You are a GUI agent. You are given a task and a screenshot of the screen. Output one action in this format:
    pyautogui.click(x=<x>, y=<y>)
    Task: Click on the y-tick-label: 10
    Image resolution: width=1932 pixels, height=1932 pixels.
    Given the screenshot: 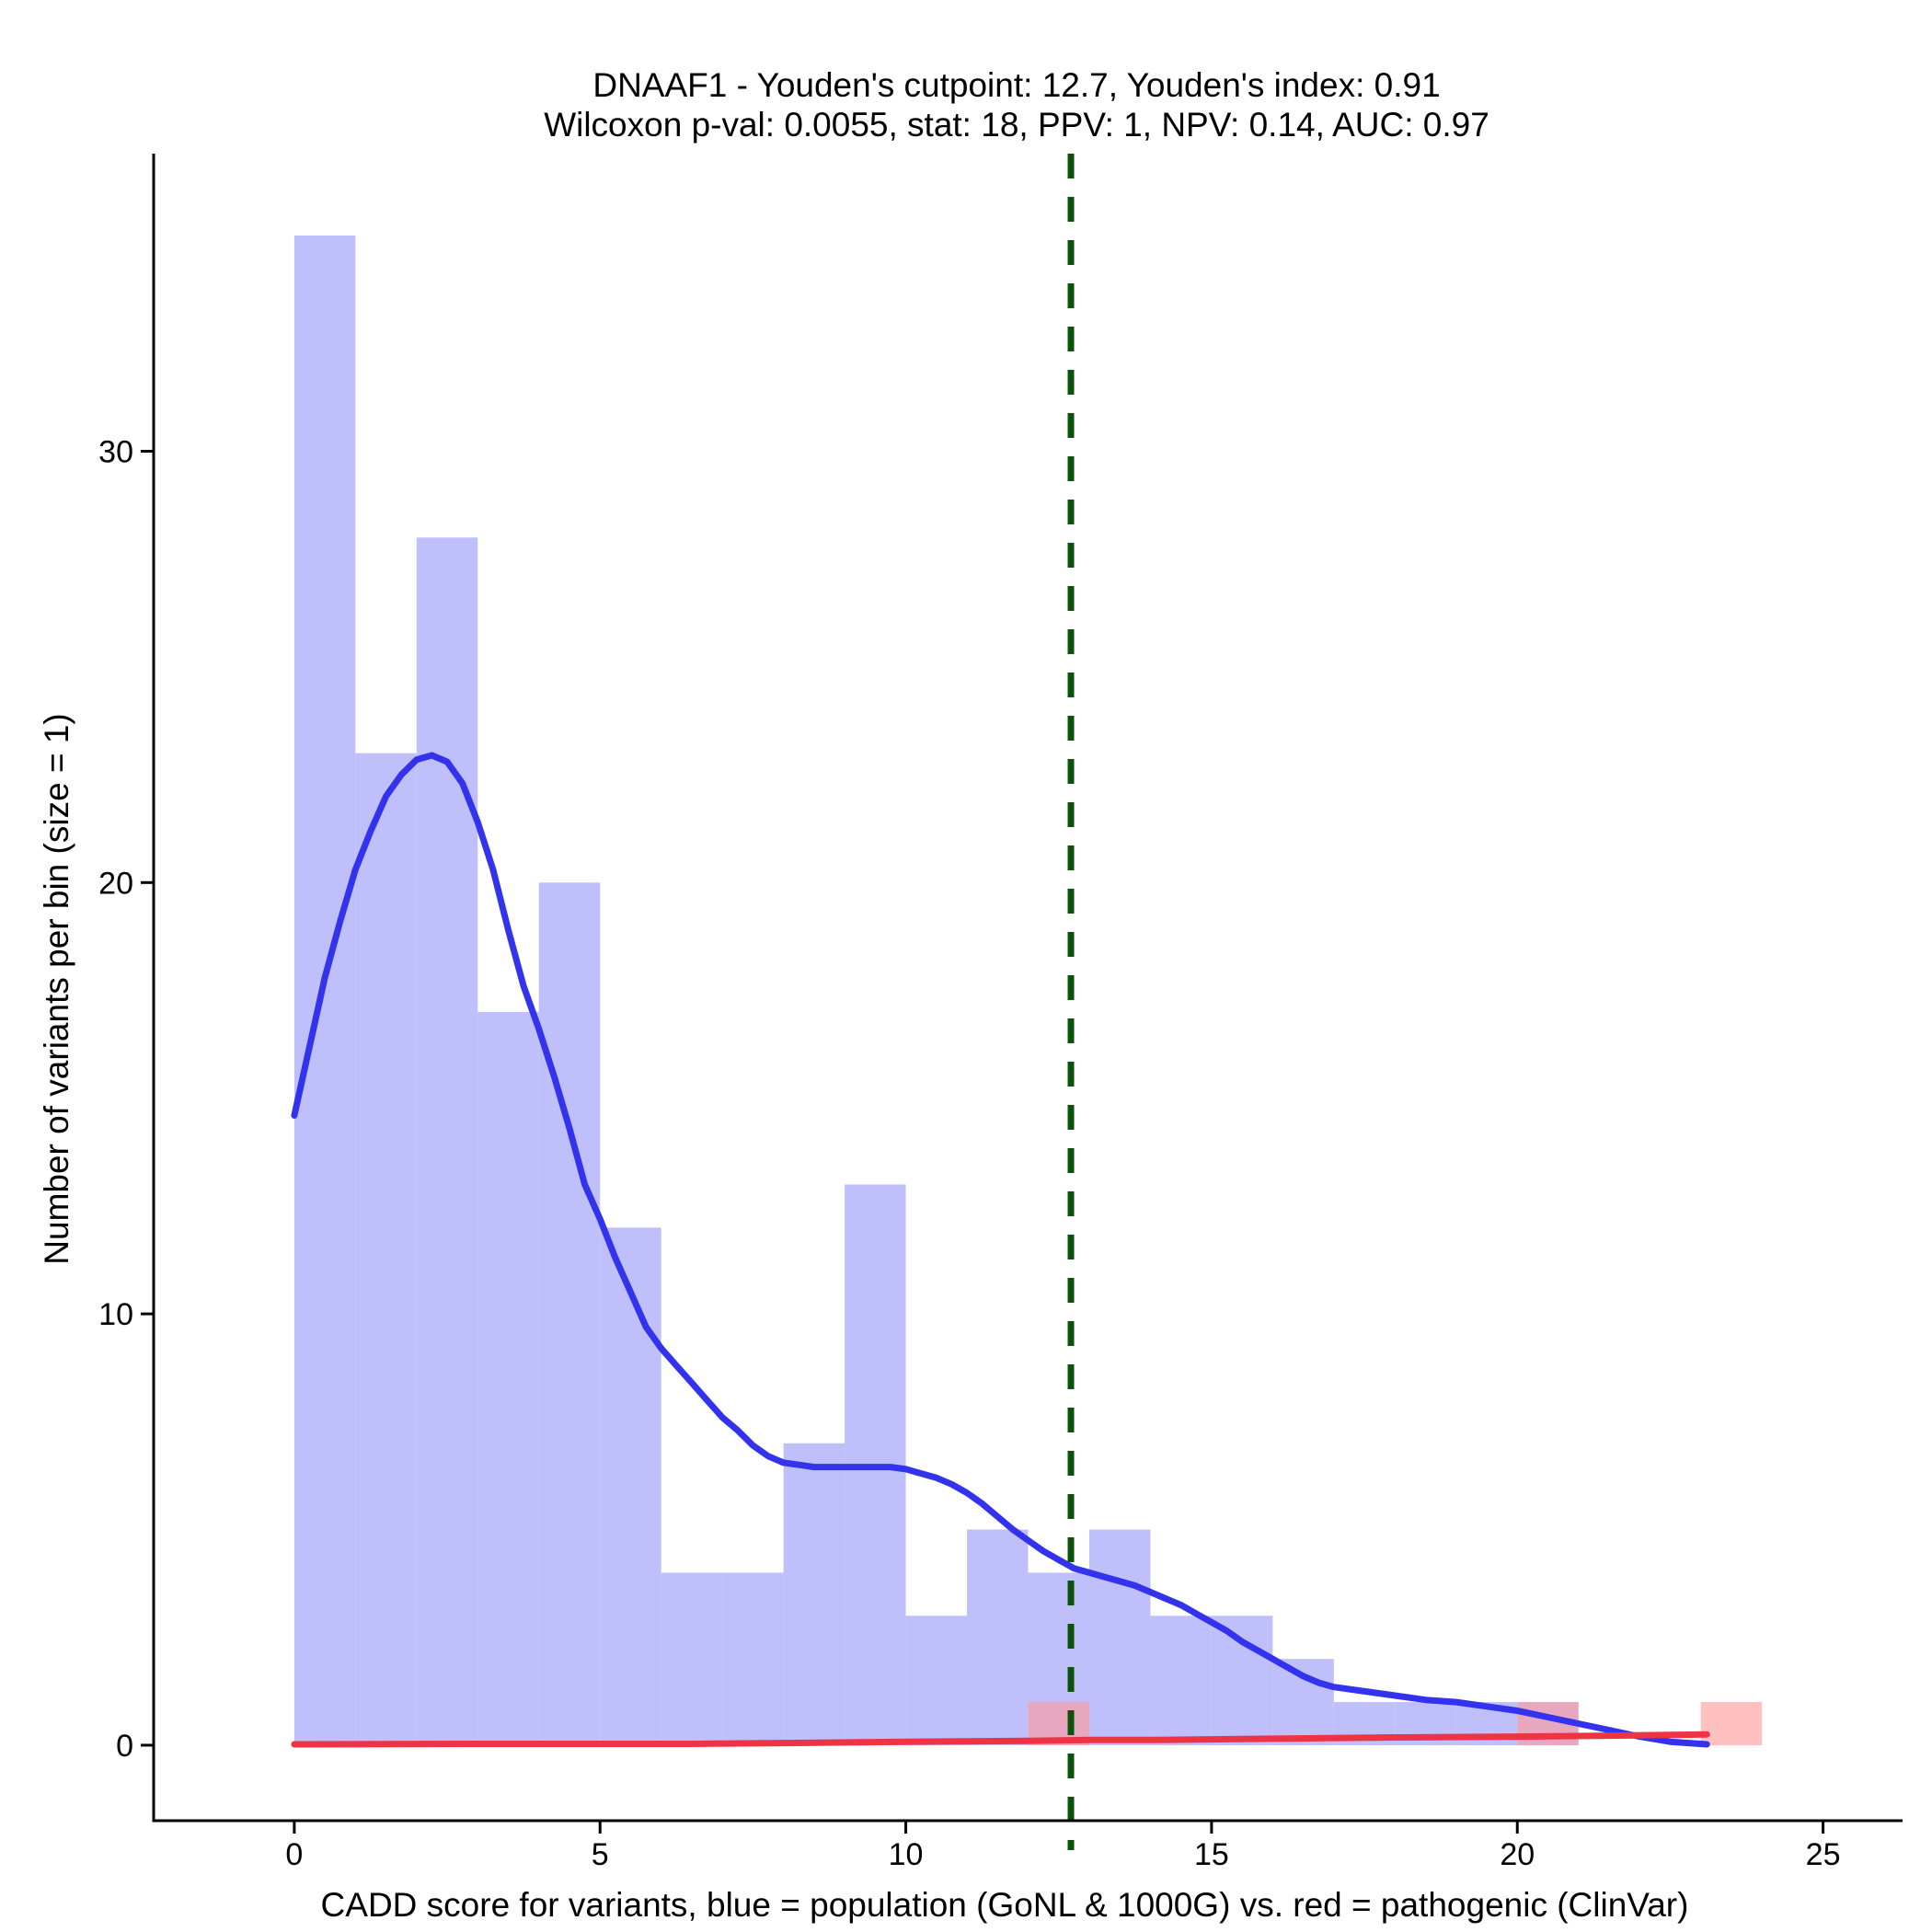 What is the action you would take?
    pyautogui.click(x=115, y=1314)
    